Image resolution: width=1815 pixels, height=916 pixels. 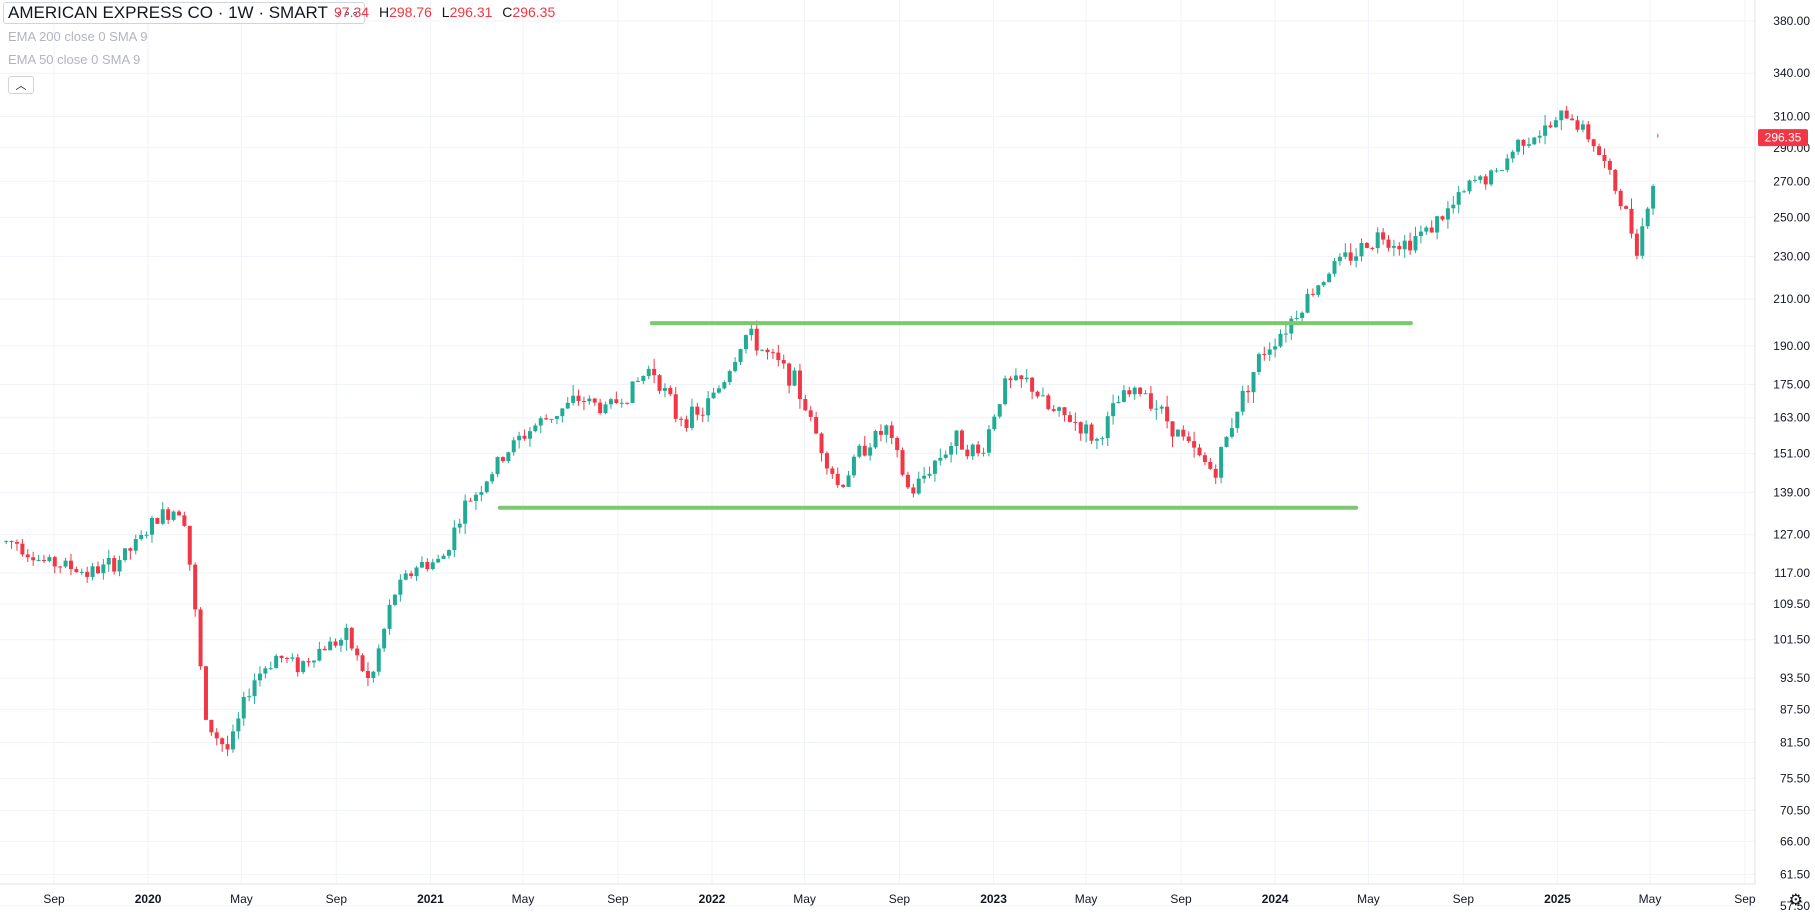 I want to click on open-value: 97.34, so click(x=352, y=12).